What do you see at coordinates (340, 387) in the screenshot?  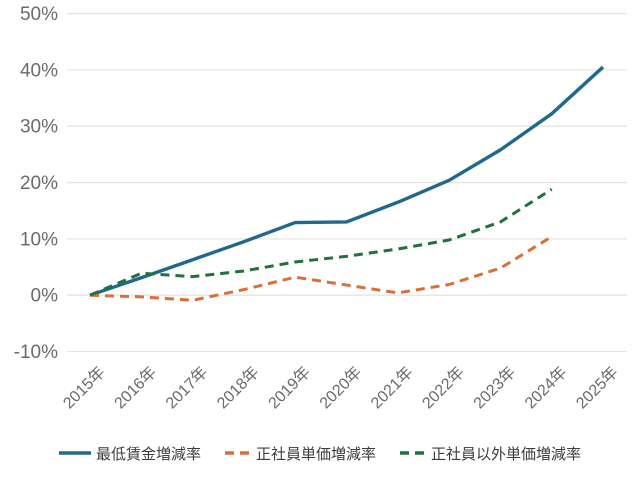 I see `x-axis-tick-label: 2020年` at bounding box center [340, 387].